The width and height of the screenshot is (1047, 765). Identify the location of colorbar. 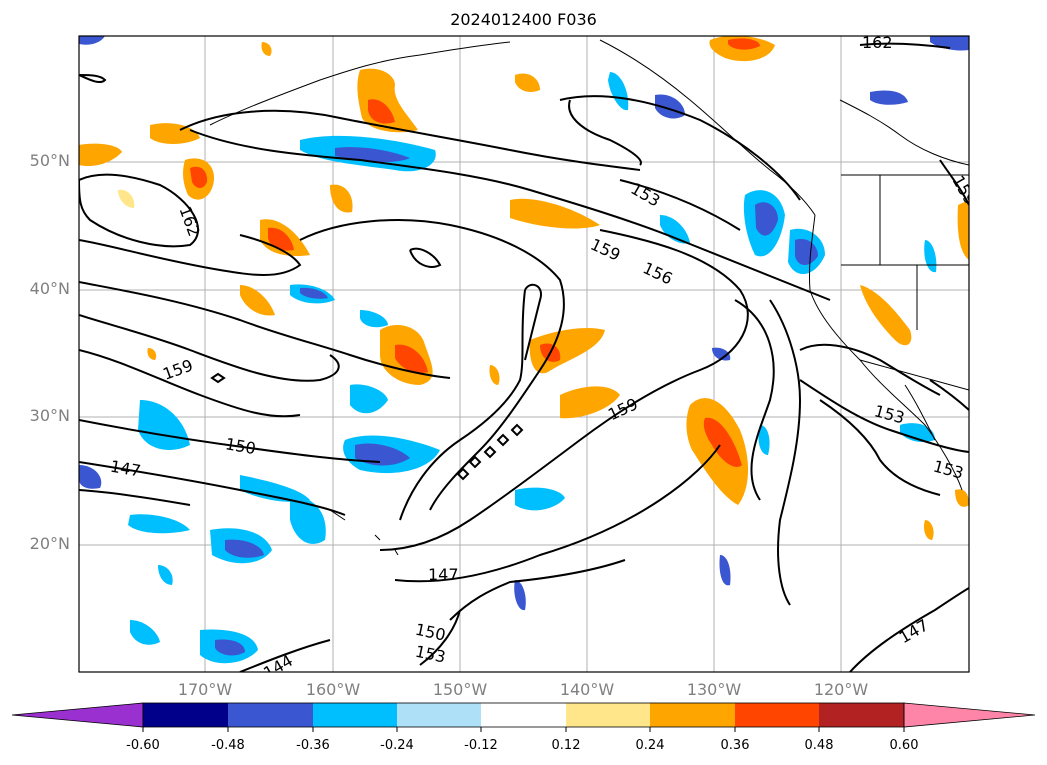
(523, 717).